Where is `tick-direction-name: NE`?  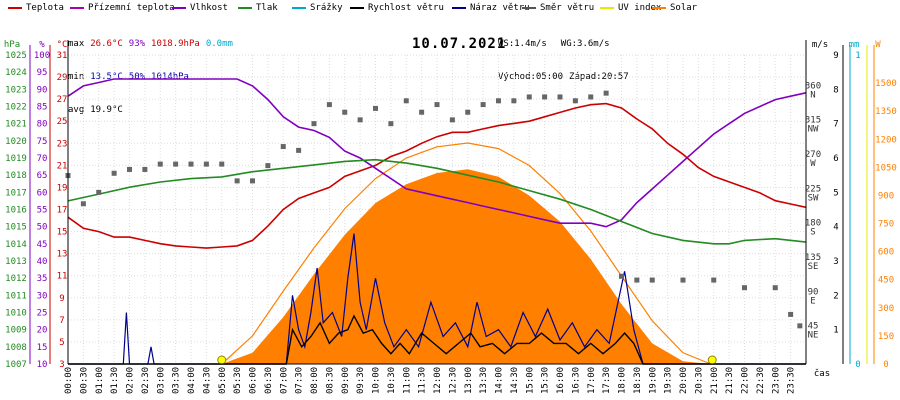 tick-direction-name: NE is located at coordinates (813, 336).